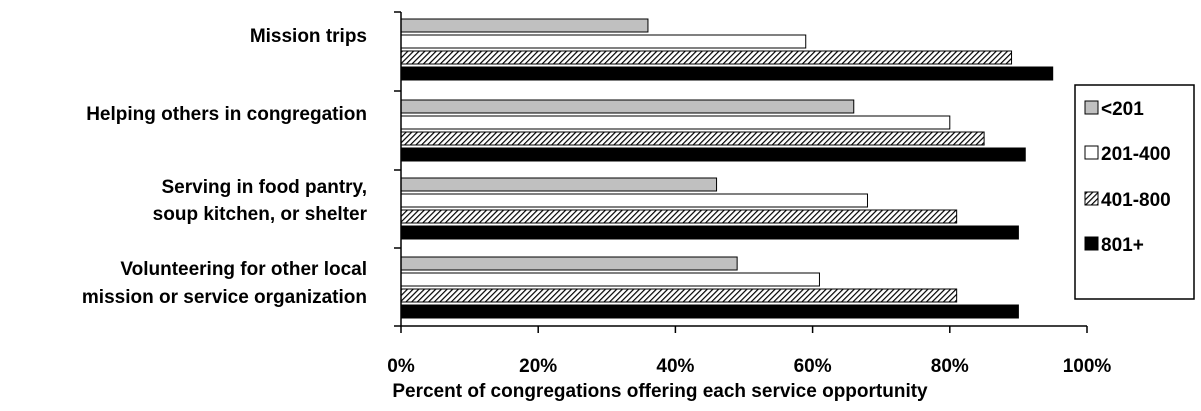 This screenshot has width=1201, height=411. What do you see at coordinates (1122, 109) in the screenshot?
I see `legend-label: <201` at bounding box center [1122, 109].